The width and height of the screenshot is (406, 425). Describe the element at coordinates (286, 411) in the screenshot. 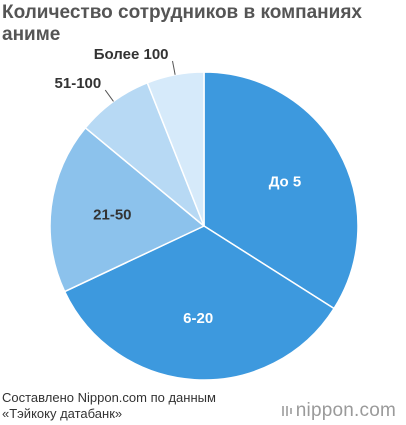

I see `logo-dots-icon` at that location.